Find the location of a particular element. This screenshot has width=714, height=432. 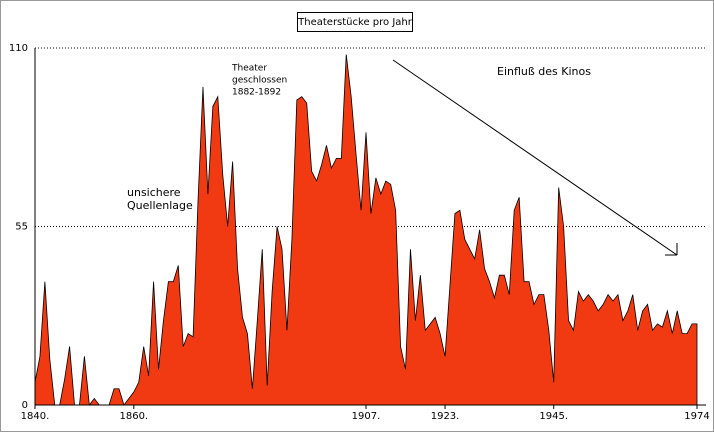

x-tick-label: 1945. is located at coordinates (553, 416).